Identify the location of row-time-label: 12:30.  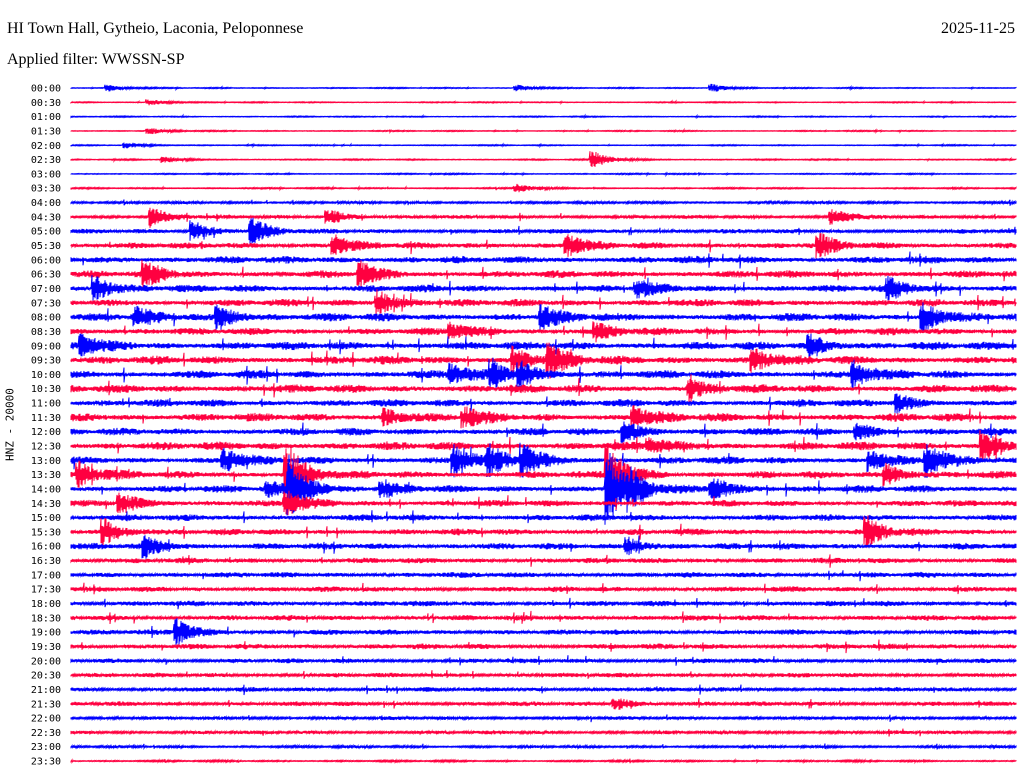
(46, 447).